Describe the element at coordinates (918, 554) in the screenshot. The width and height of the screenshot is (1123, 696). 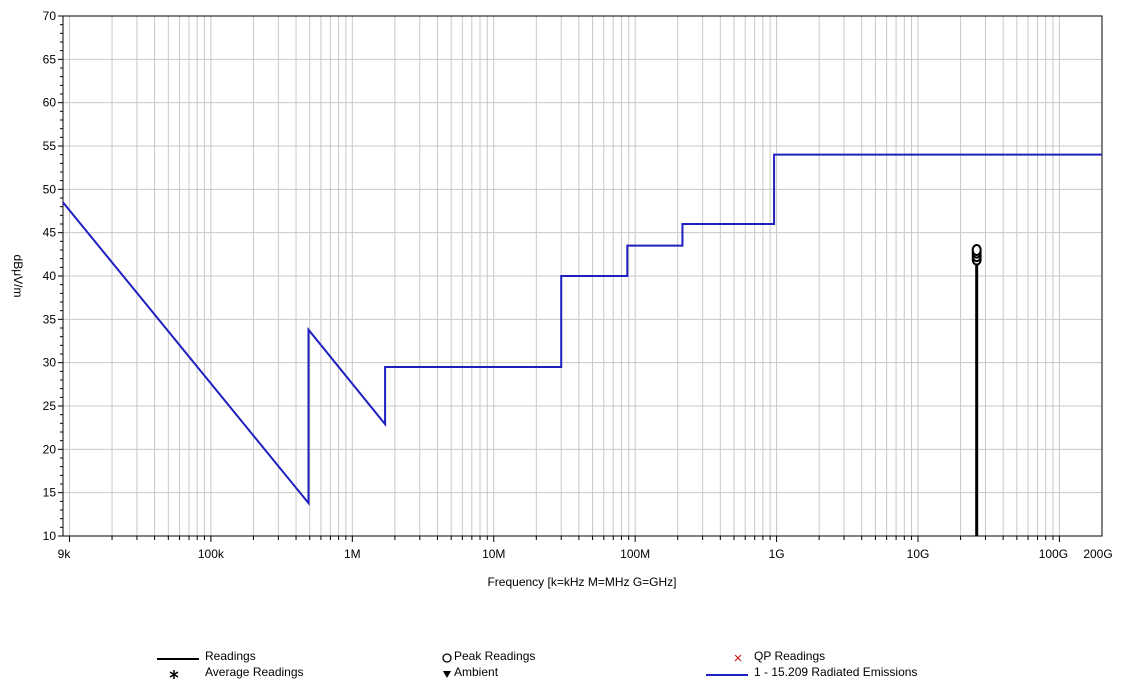
I see `x-tick-label: 10G` at that location.